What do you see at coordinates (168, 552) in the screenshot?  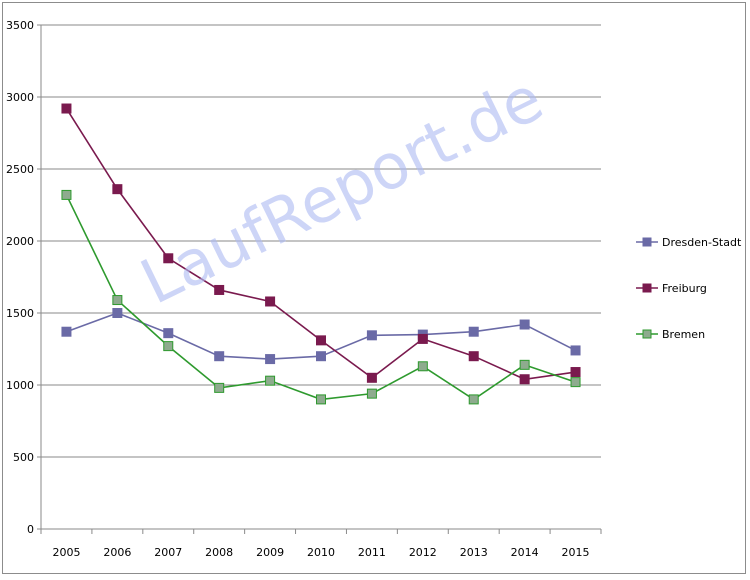 I see `x-tick-label: 2007` at bounding box center [168, 552].